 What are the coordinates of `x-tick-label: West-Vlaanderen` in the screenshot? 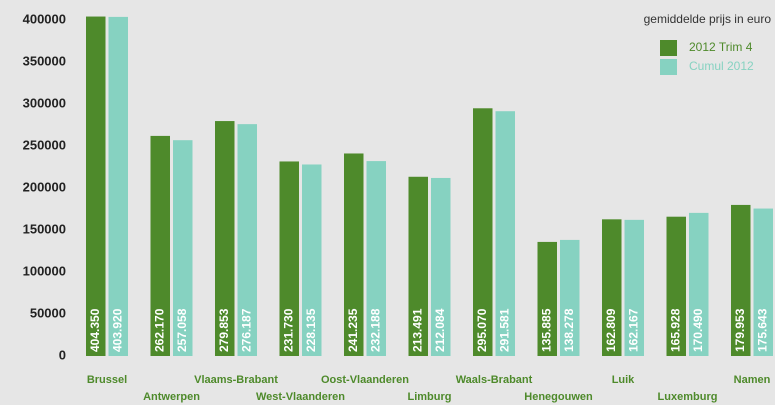 It's located at (300, 397).